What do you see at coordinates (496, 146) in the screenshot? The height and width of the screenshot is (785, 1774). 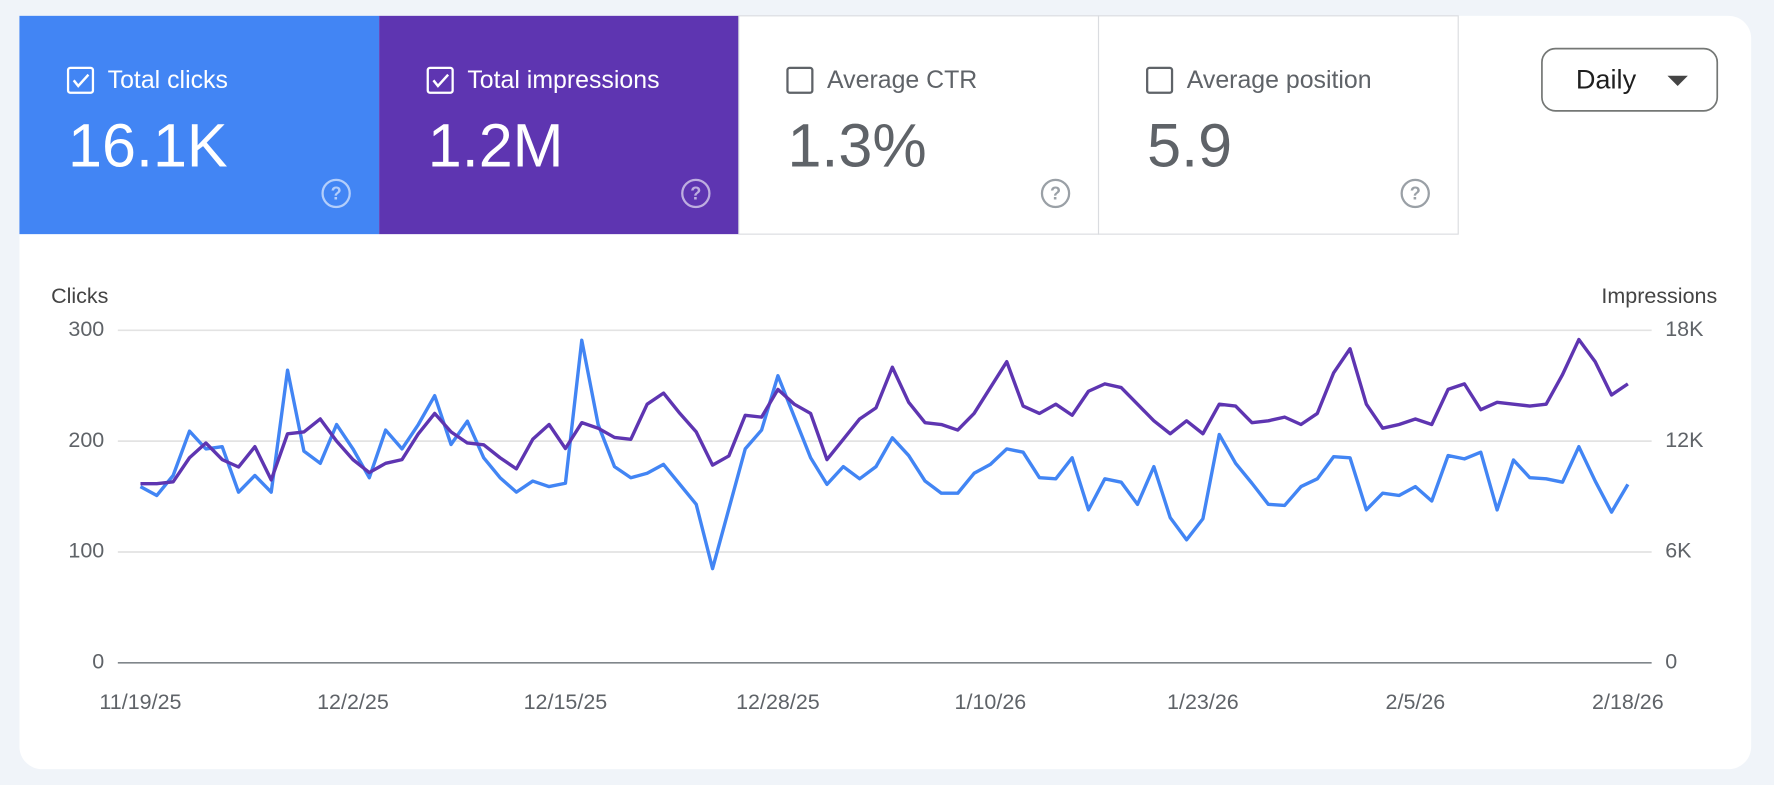 I see `metric-value: 1.2M` at bounding box center [496, 146].